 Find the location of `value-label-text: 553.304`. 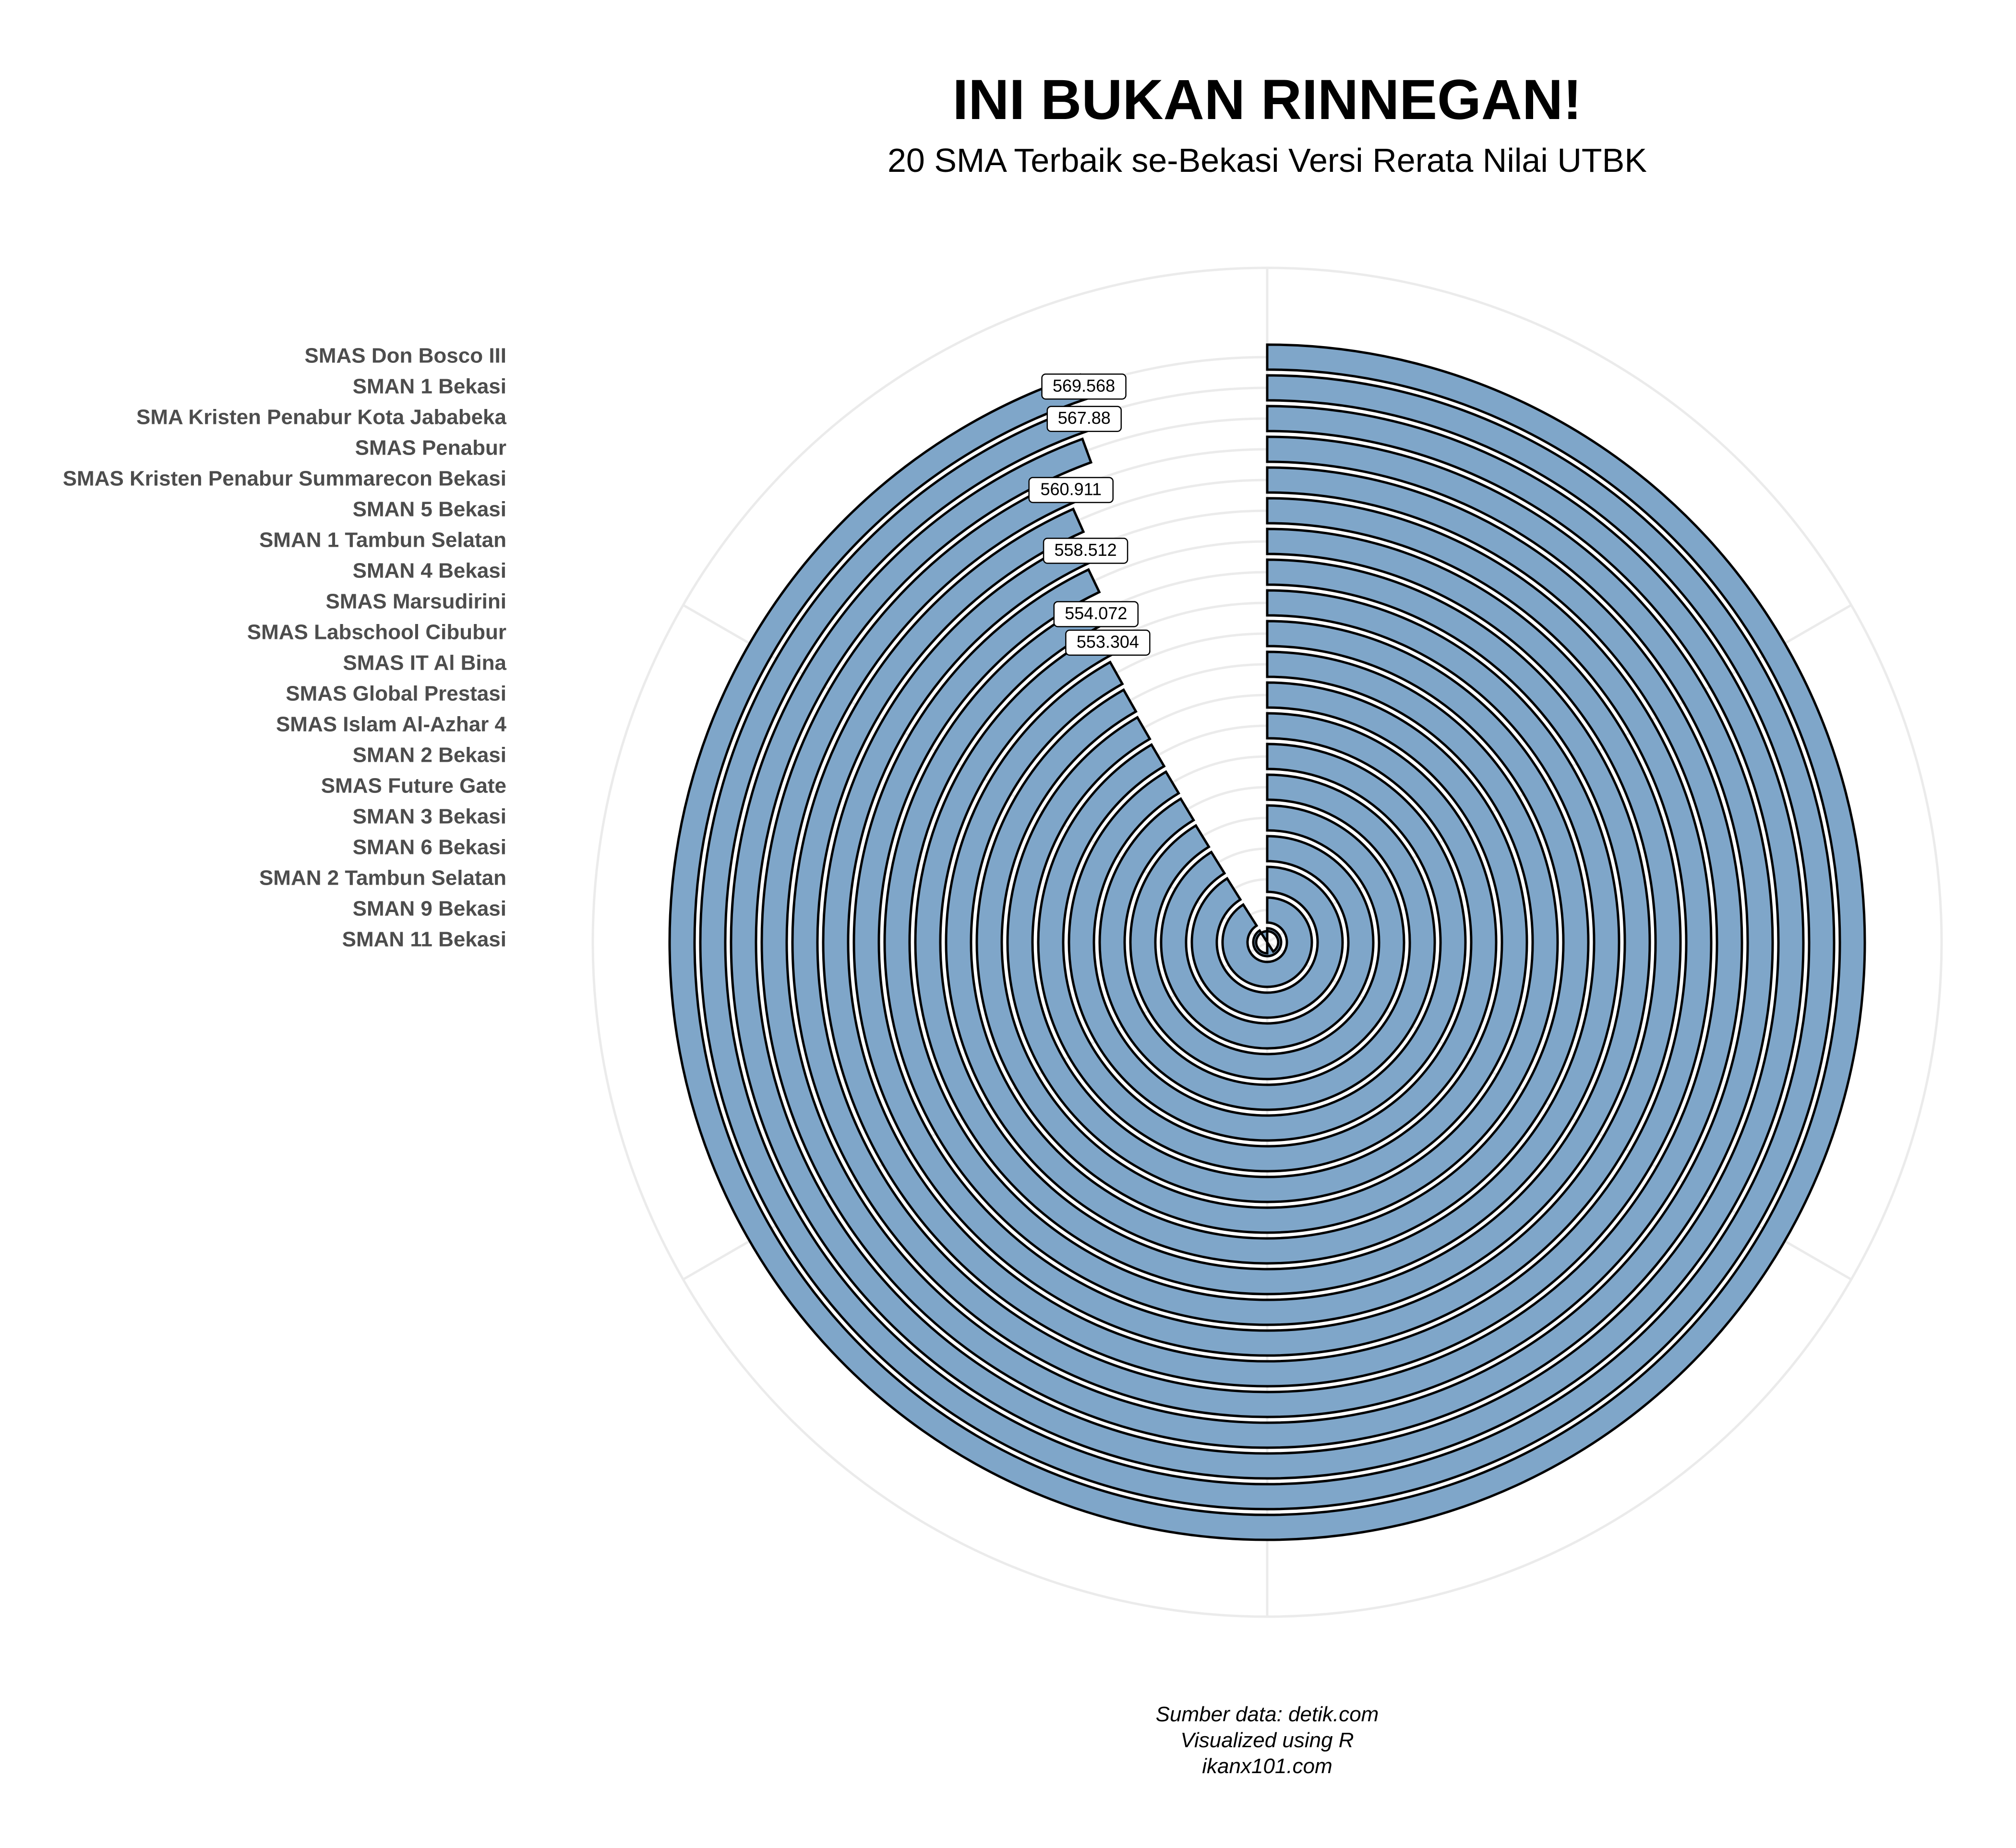

value-label-text: 553.304 is located at coordinates (1108, 641).